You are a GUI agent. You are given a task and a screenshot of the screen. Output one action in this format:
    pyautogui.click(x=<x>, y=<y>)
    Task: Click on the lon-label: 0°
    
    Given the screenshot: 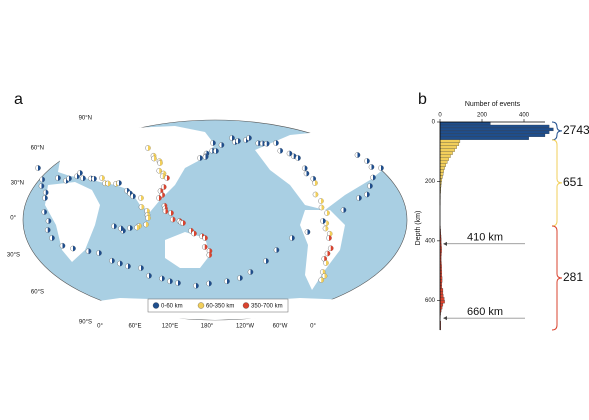 What is the action you would take?
    pyautogui.click(x=100, y=327)
    